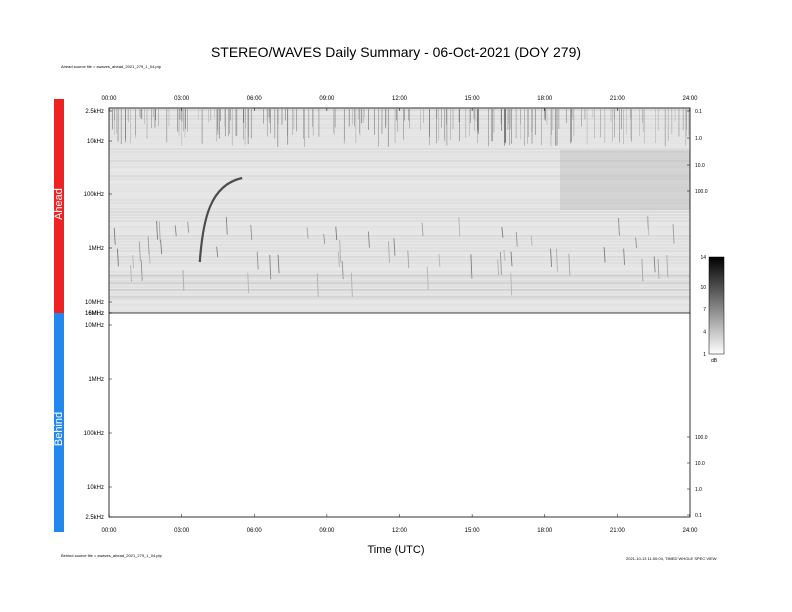  What do you see at coordinates (618, 99) in the screenshot?
I see `x-tick-label-top: 21:00` at bounding box center [618, 99].